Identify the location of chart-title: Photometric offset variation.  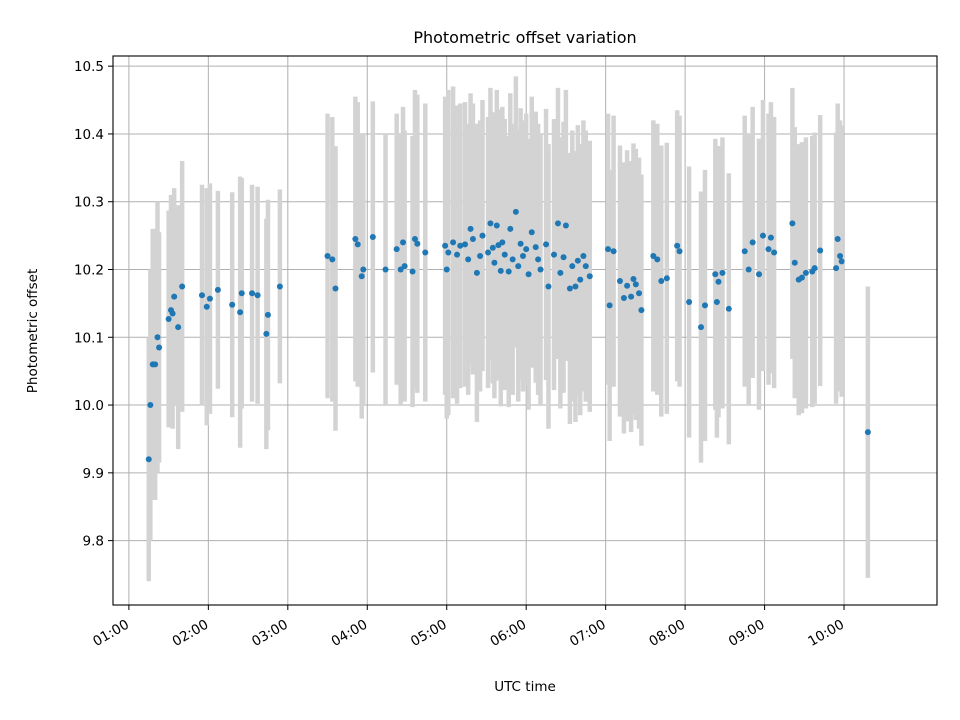
(524, 37).